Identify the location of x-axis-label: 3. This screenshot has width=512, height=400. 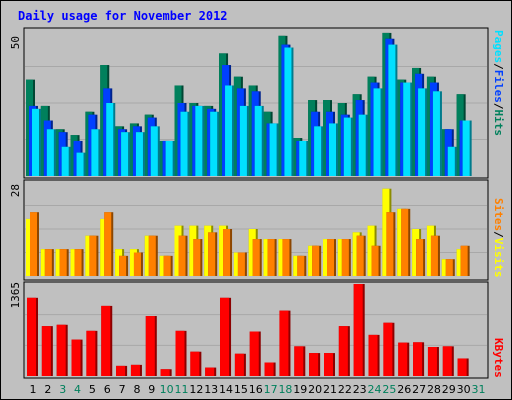
(62, 389).